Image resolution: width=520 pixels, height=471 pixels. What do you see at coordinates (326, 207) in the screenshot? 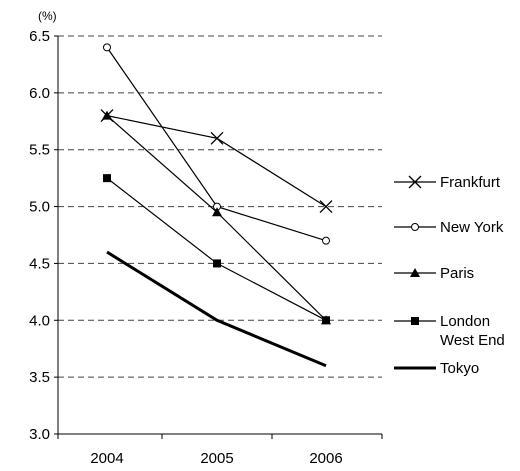
I see `point-frankfurt-2006` at bounding box center [326, 207].